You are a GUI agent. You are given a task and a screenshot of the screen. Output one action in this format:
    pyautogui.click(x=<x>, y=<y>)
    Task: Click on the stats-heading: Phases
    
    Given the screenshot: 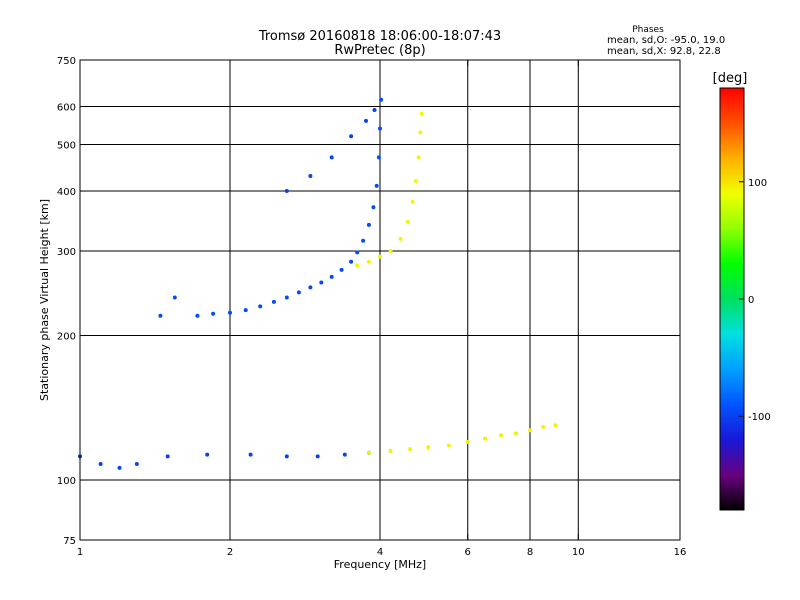 What is the action you would take?
    pyautogui.click(x=648, y=30)
    